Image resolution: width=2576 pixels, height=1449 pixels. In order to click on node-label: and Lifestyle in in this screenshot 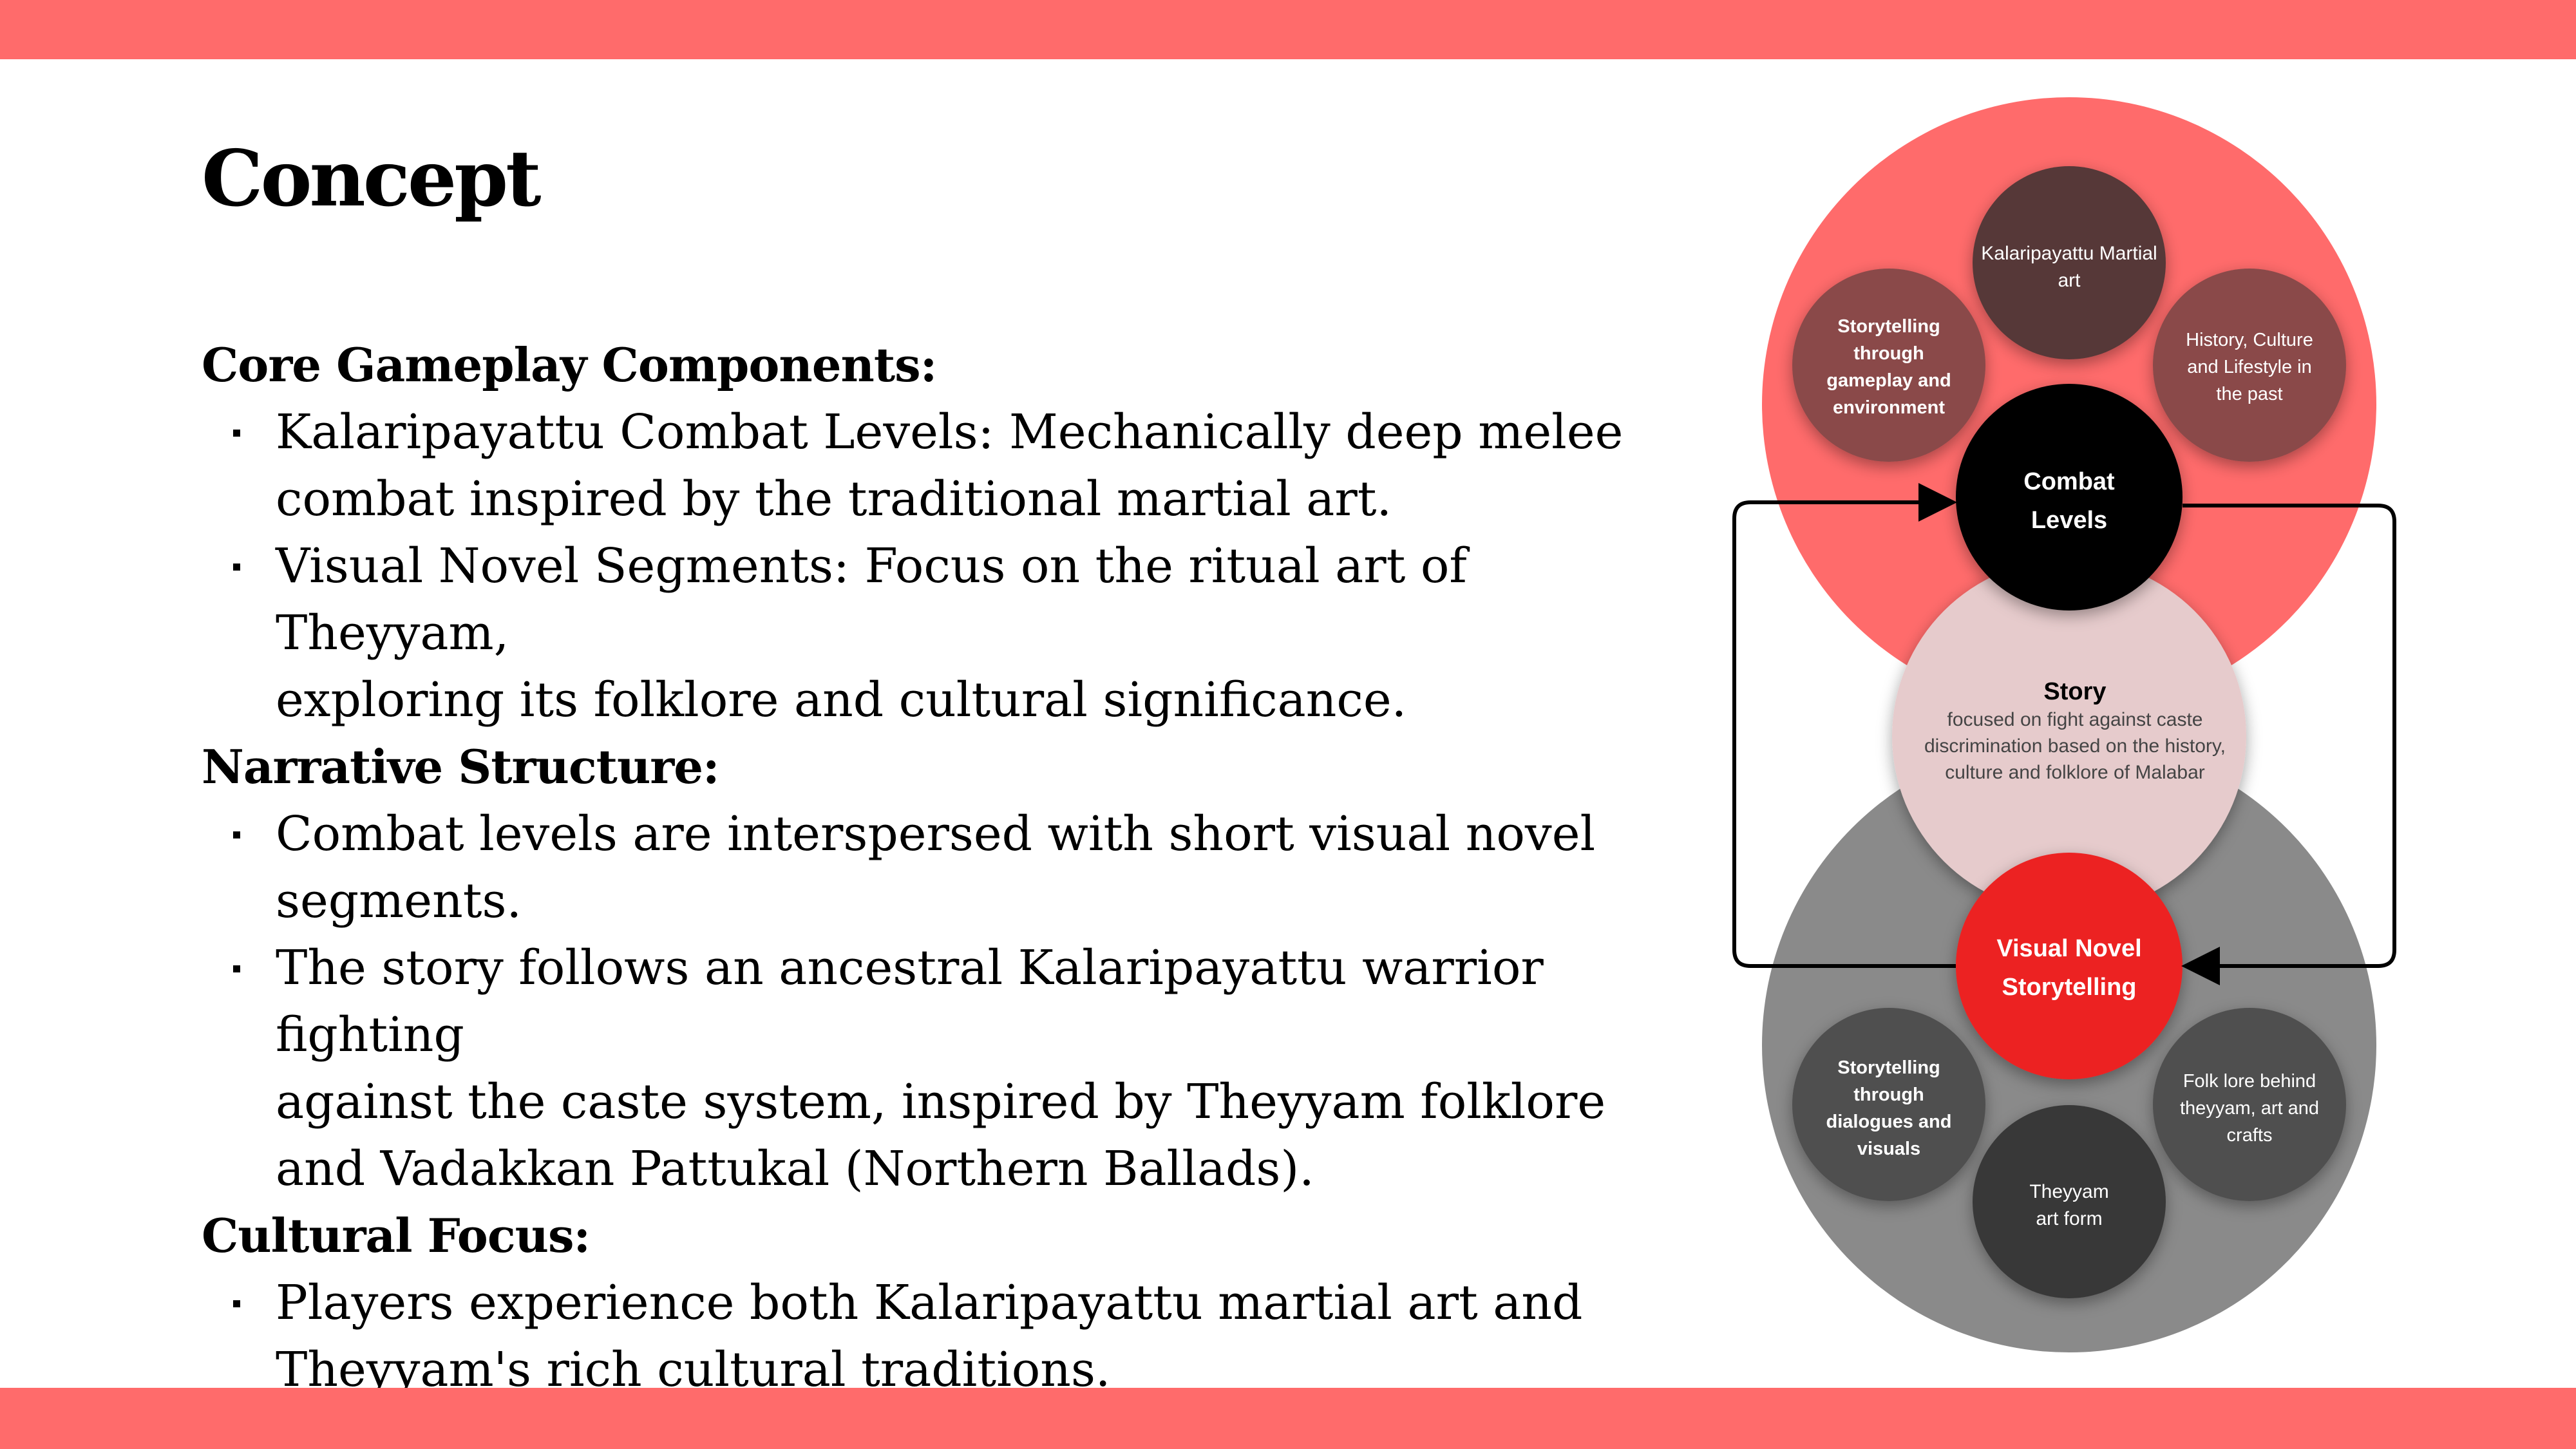, I will do `click(2249, 367)`.